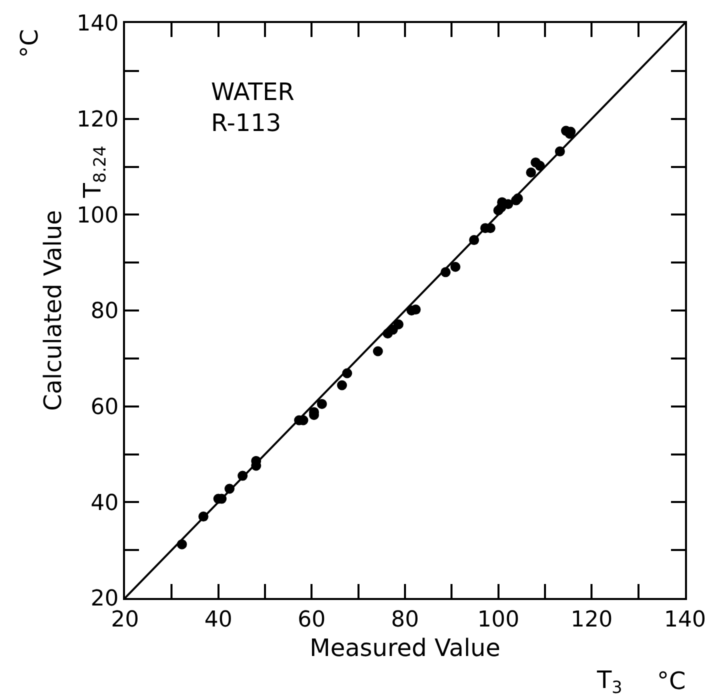 This screenshot has width=718, height=697. Describe the element at coordinates (125, 619) in the screenshot. I see `x-tick-label: 20` at that location.